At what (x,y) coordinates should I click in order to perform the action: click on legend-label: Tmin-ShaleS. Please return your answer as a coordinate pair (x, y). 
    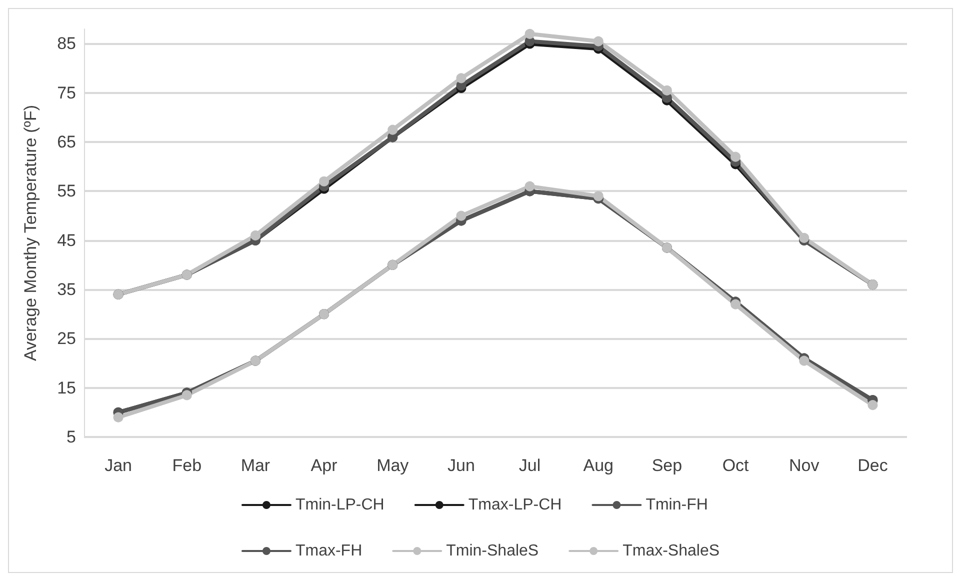
    Looking at the image, I should click on (492, 551).